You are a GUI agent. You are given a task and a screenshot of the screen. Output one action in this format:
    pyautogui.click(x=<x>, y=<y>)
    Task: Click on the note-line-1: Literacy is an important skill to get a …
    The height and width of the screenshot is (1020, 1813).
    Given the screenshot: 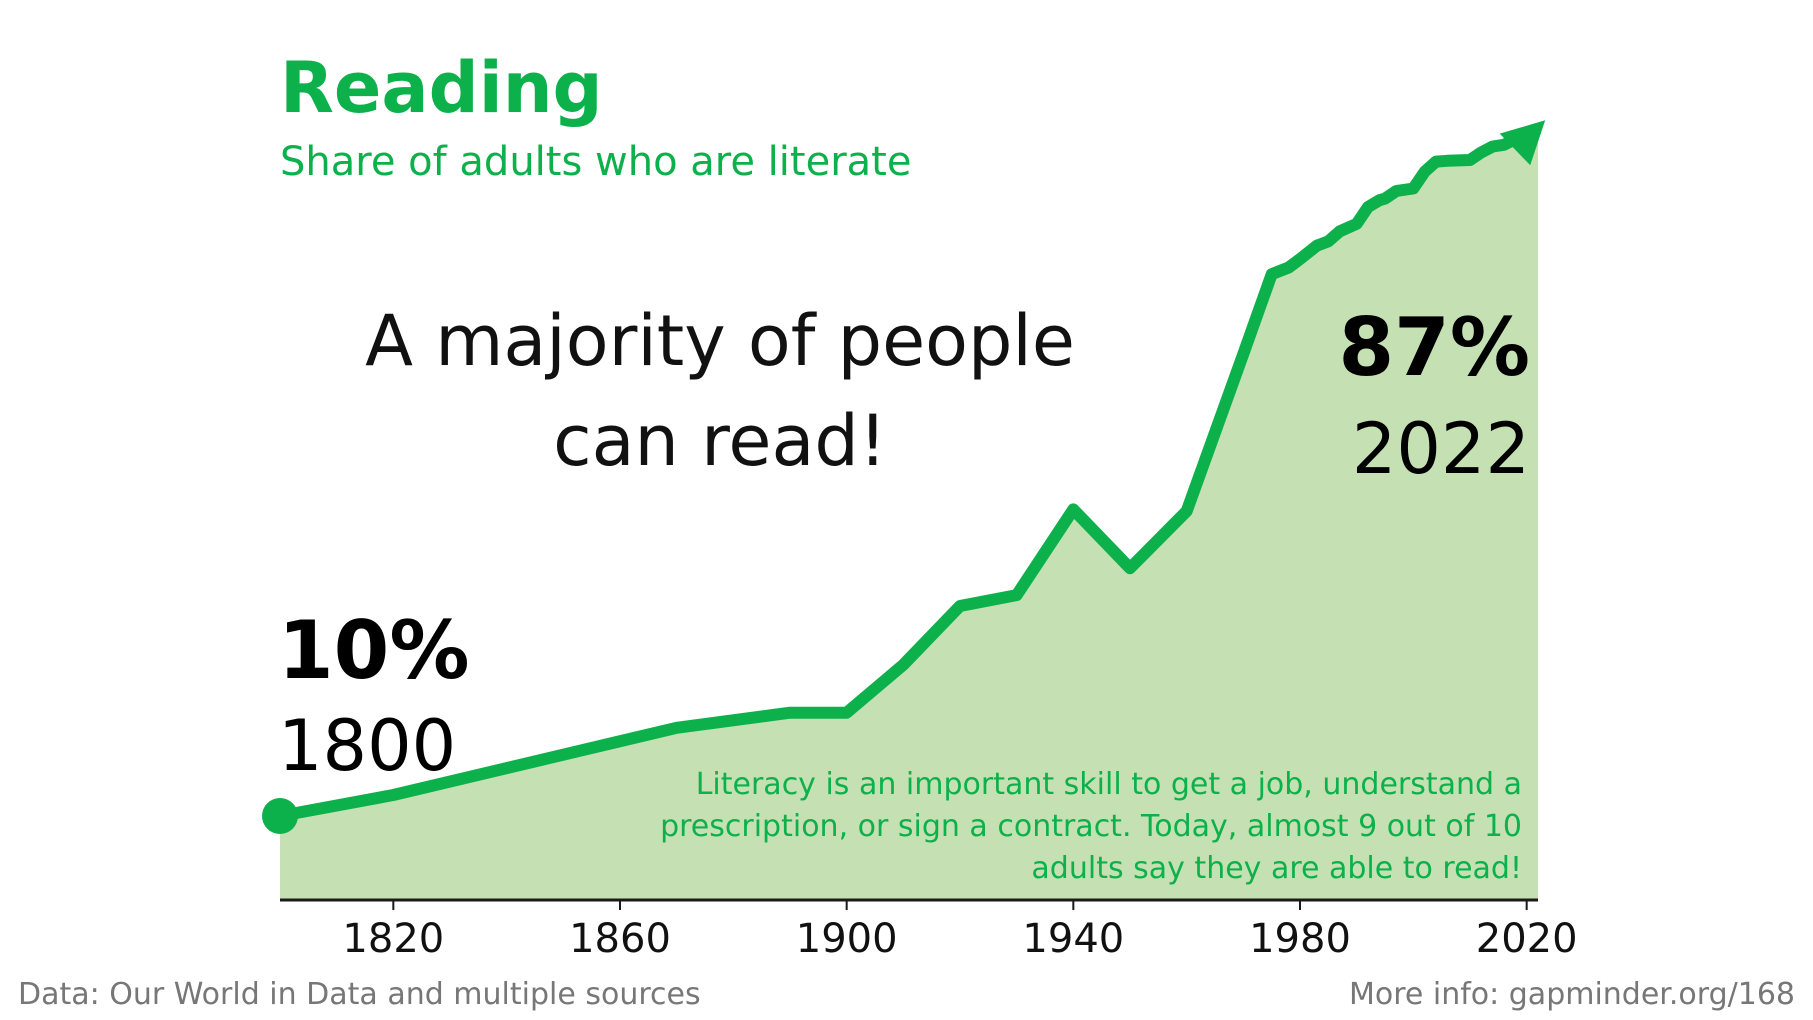 What is the action you would take?
    pyautogui.click(x=1109, y=784)
    